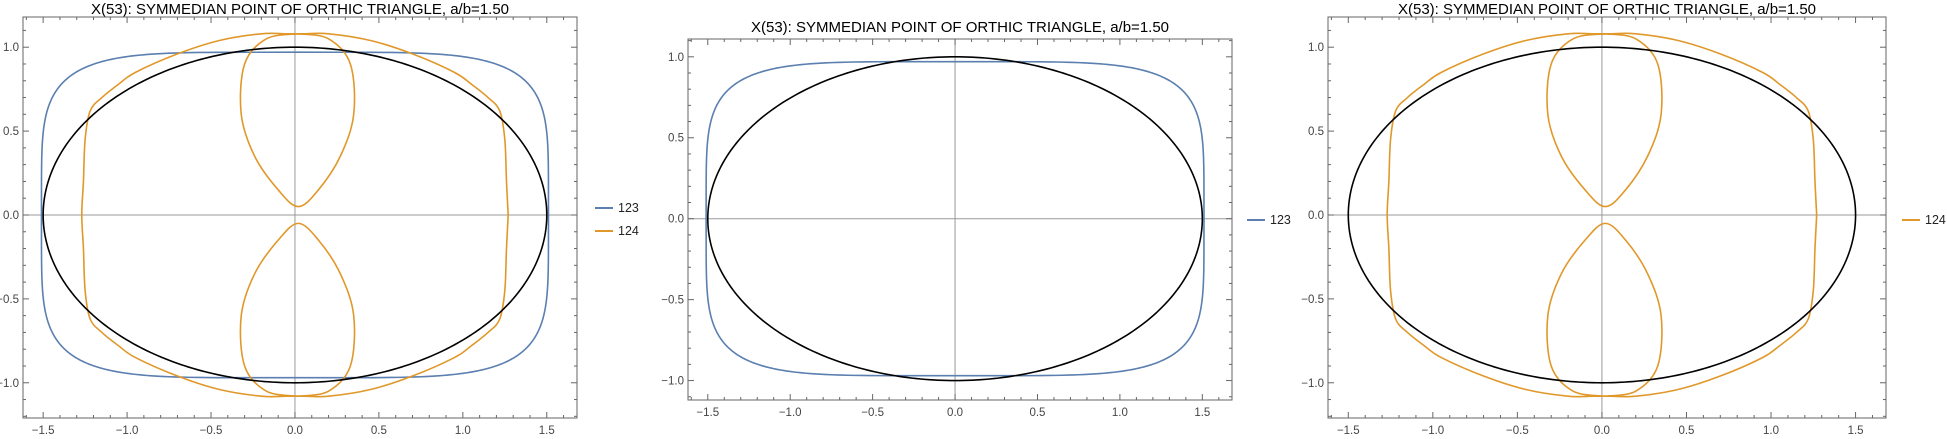 The width and height of the screenshot is (1947, 439). What do you see at coordinates (1269, 220) in the screenshot?
I see `legend: 123` at bounding box center [1269, 220].